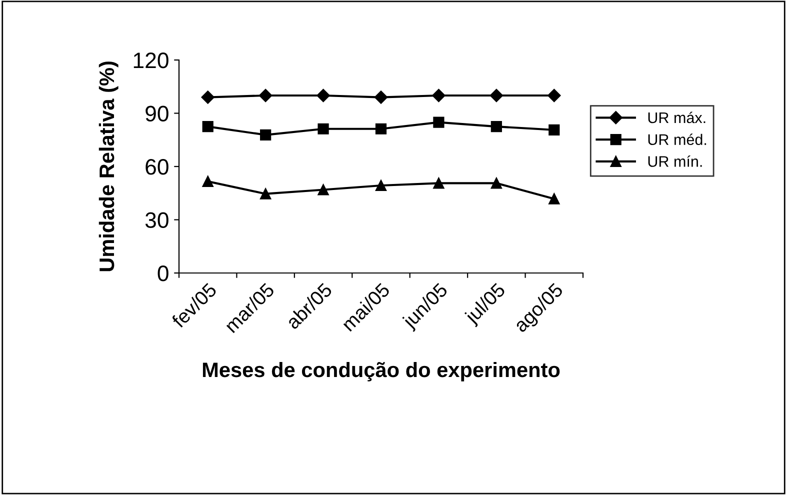  Describe the element at coordinates (151, 60) in the screenshot. I see `y-tick-label: 120` at that location.